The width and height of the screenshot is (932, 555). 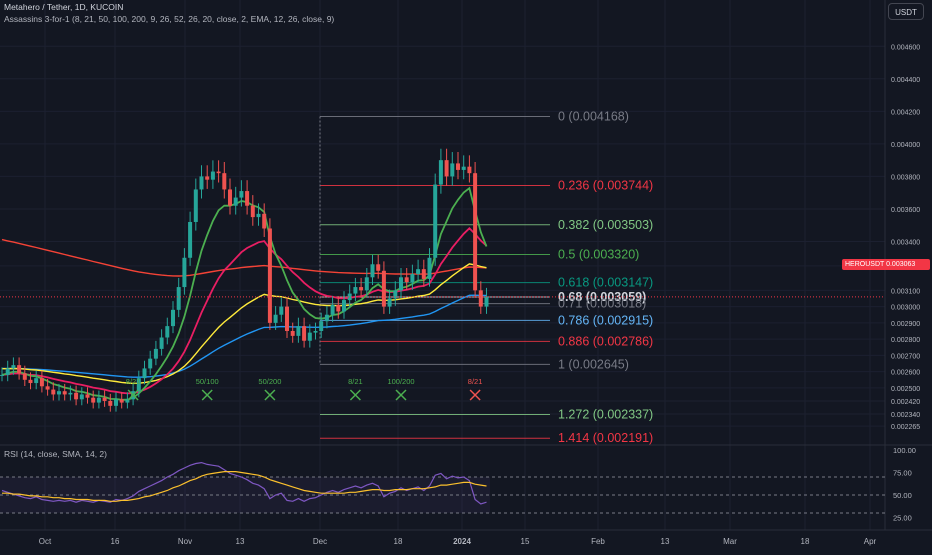 What do you see at coordinates (905, 356) in the screenshot?
I see `price-tick-label: 0.002700` at bounding box center [905, 356].